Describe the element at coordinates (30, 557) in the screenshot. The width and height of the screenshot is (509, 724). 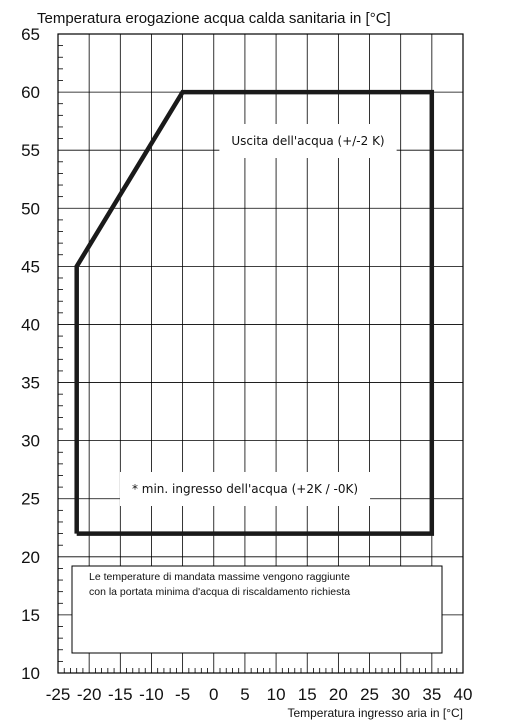
I see `y-tick-label: 20` at that location.